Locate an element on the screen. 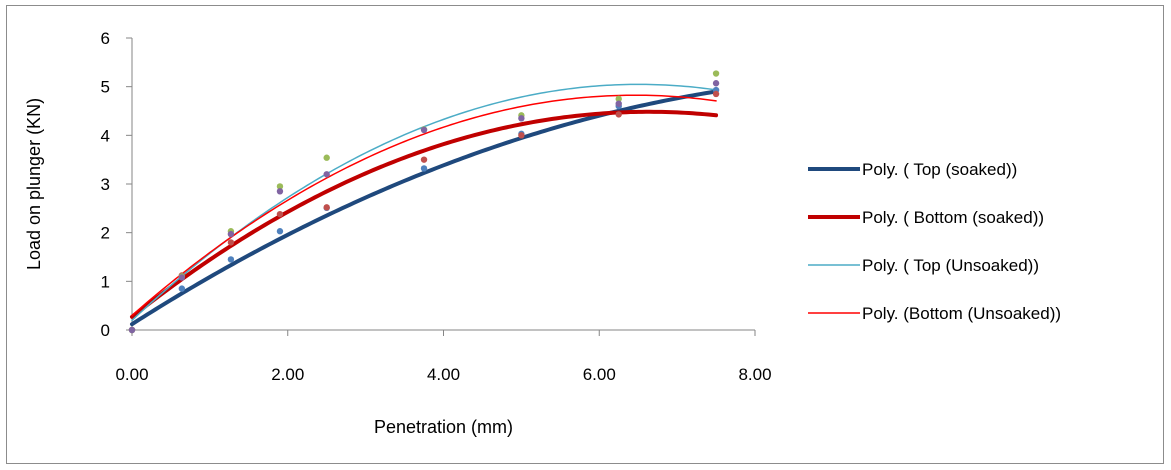 Image resolution: width=1171 pixels, height=470 pixels. x-axis-title: Penetration (mm) is located at coordinates (443, 427).